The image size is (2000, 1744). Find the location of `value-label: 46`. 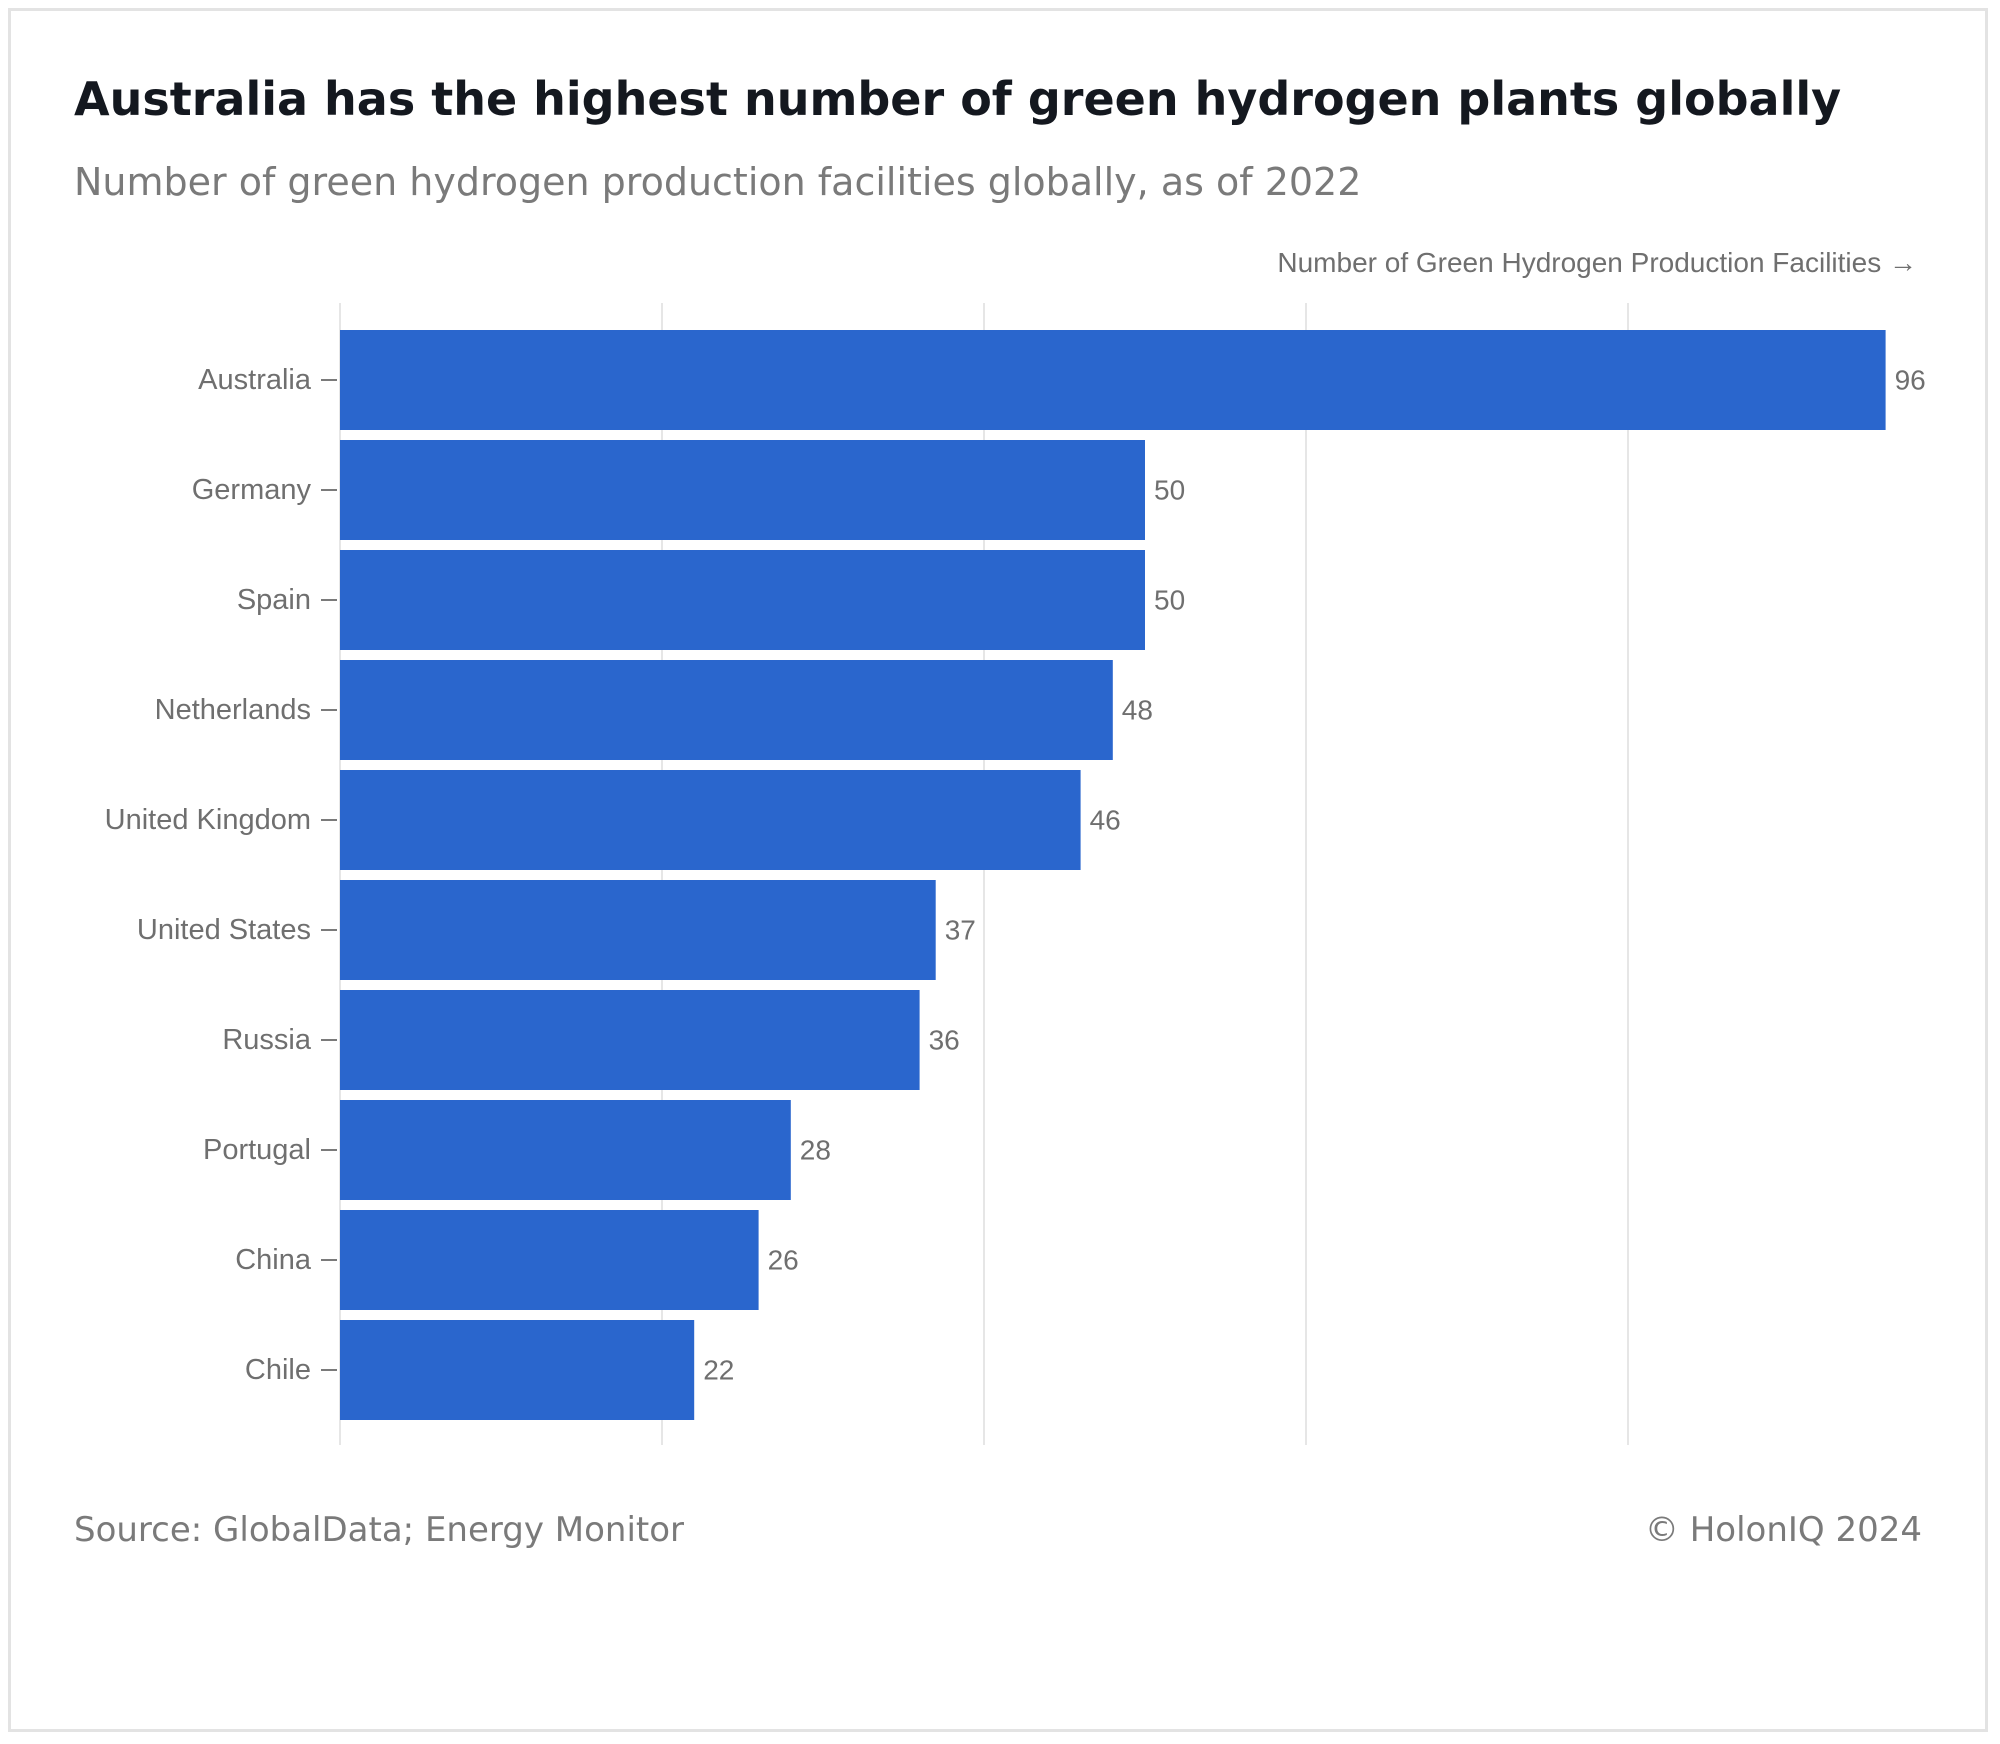

value-label: 46 is located at coordinates (1105, 820).